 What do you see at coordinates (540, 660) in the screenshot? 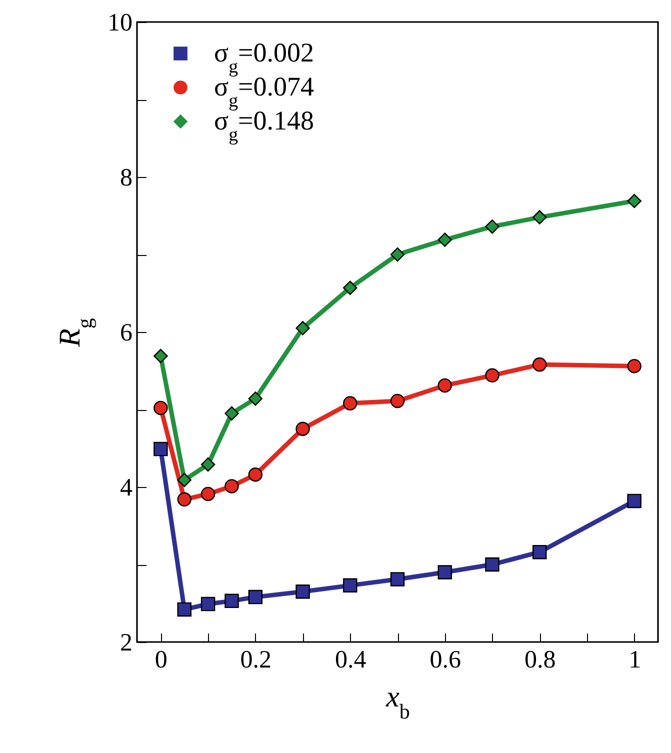
I see `x-tick-label: 0.8` at bounding box center [540, 660].